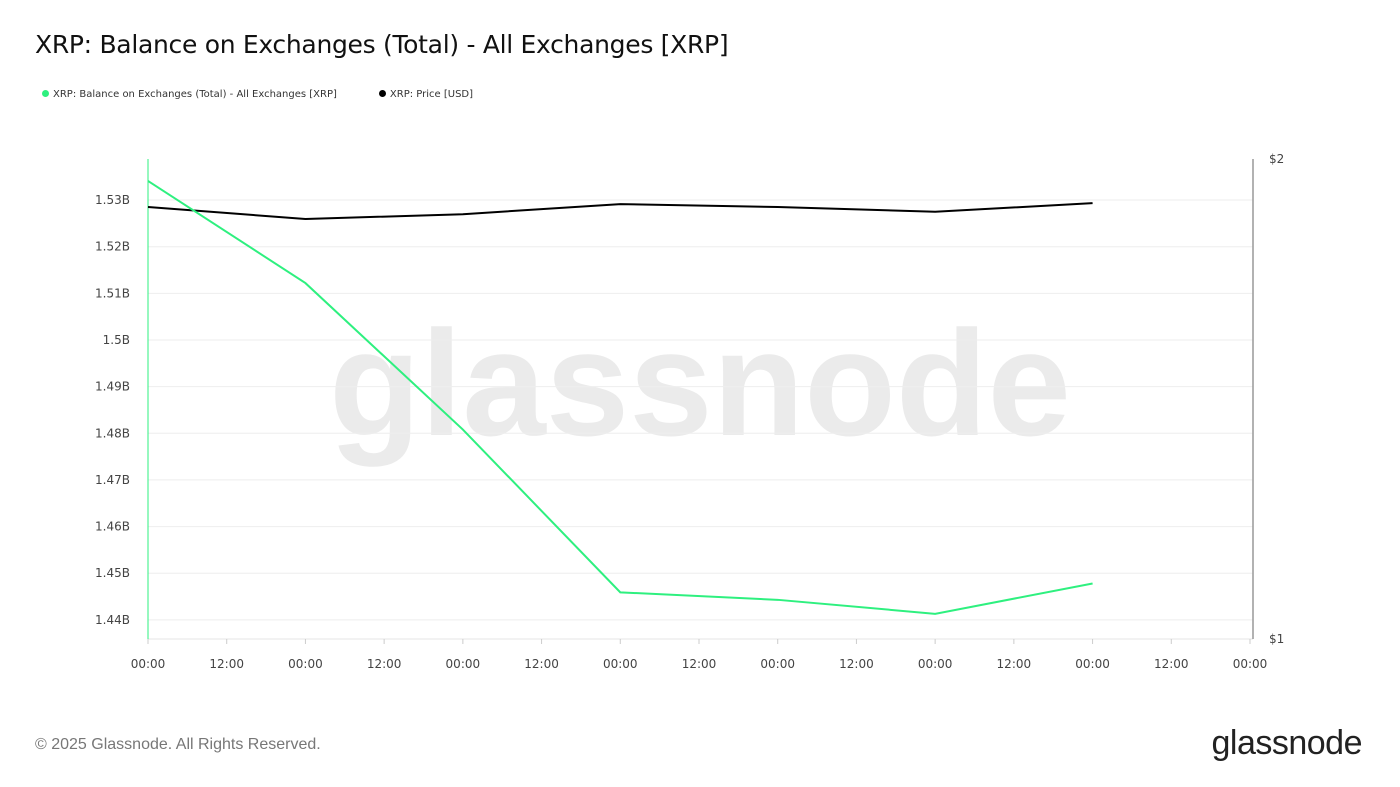  I want to click on y-tick-label: 1.45B, so click(112, 573).